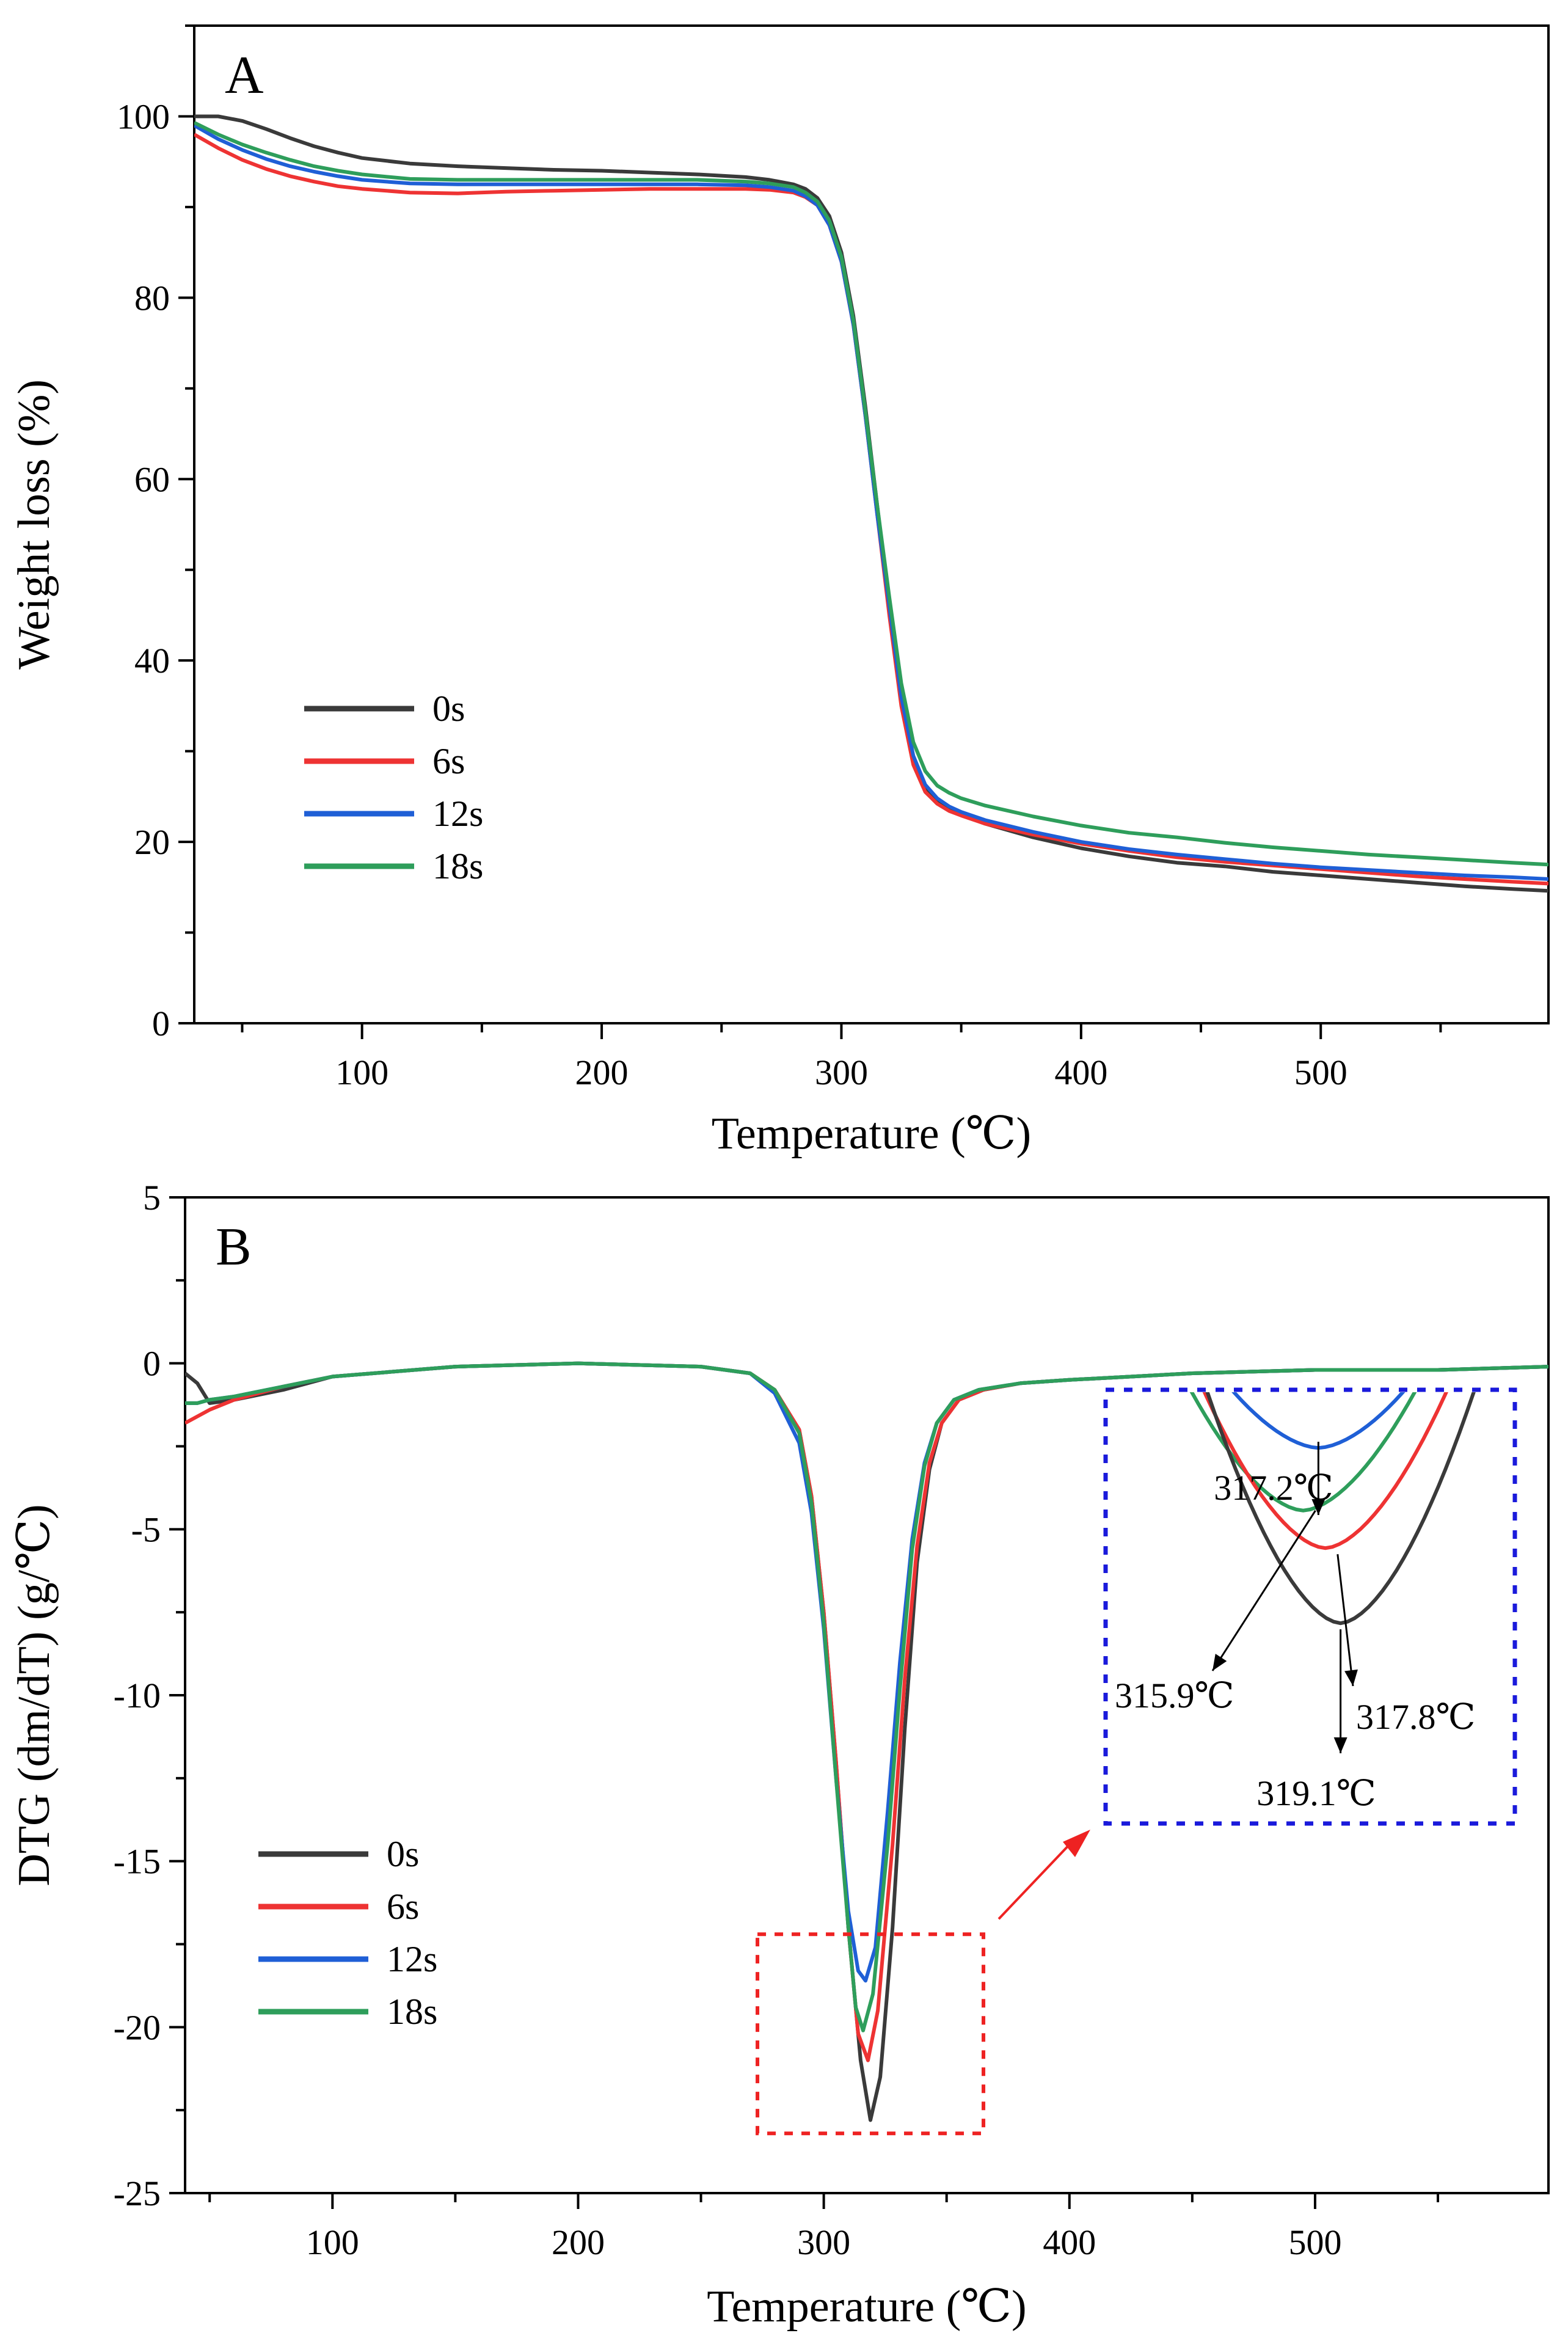 The width and height of the screenshot is (1568, 2333). I want to click on y-tick-label: 20, so click(152, 842).